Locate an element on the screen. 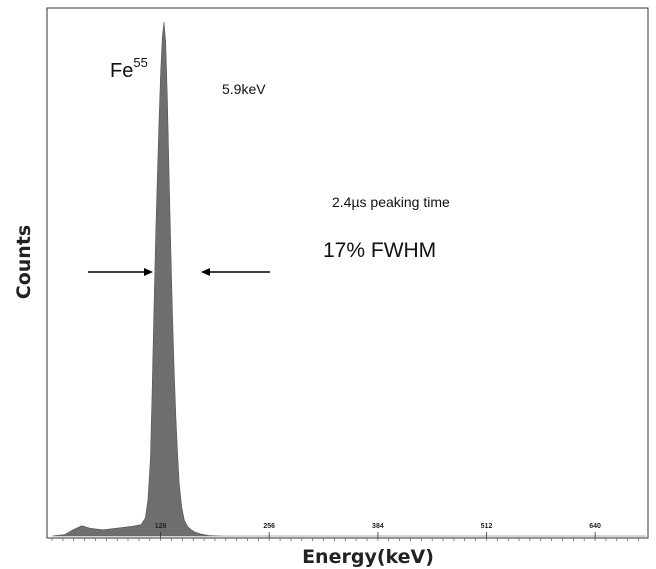 The width and height of the screenshot is (656, 569). fwhm-annotation: 17% FWHM is located at coordinates (379, 250).